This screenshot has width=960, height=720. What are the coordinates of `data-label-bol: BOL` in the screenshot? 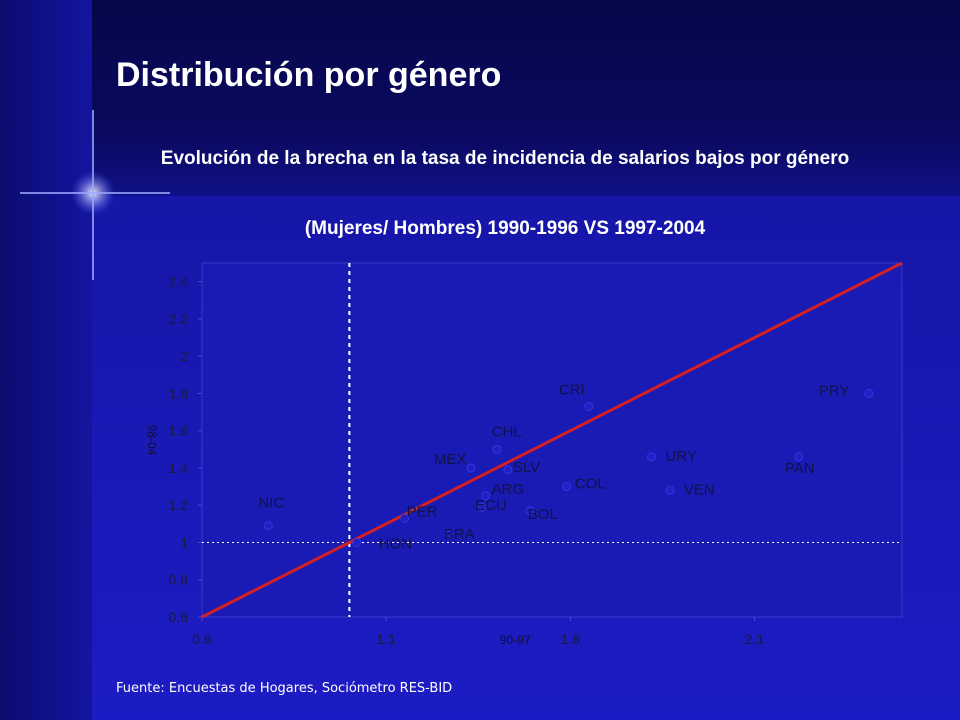 It's located at (543, 514).